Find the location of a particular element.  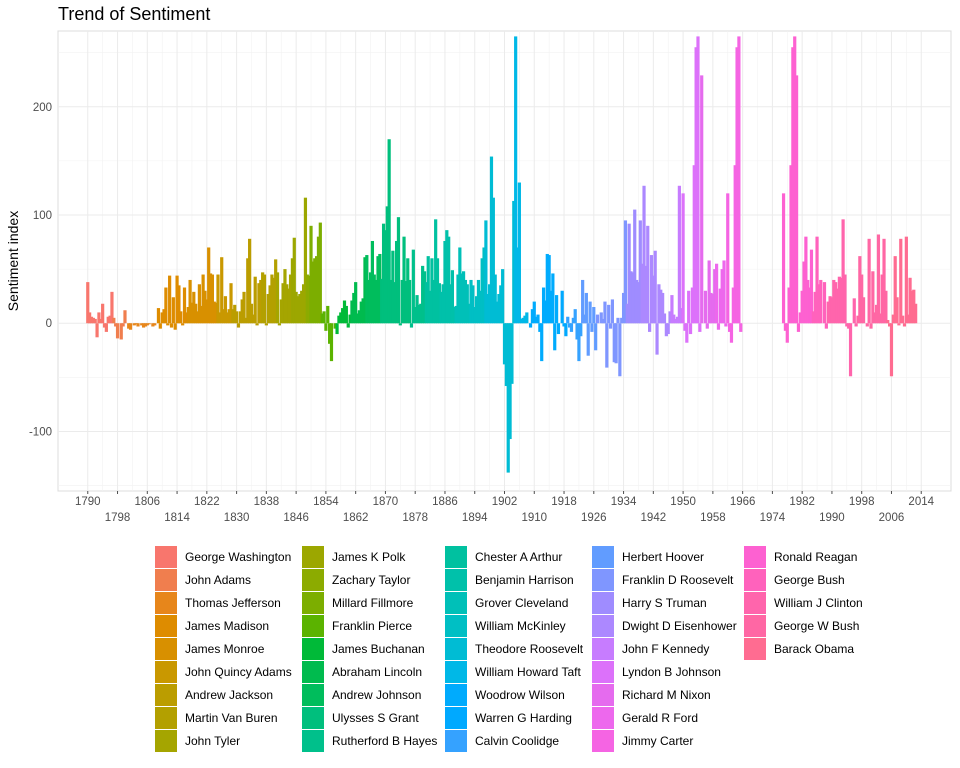

legend-item: James Madison is located at coordinates (212, 626).